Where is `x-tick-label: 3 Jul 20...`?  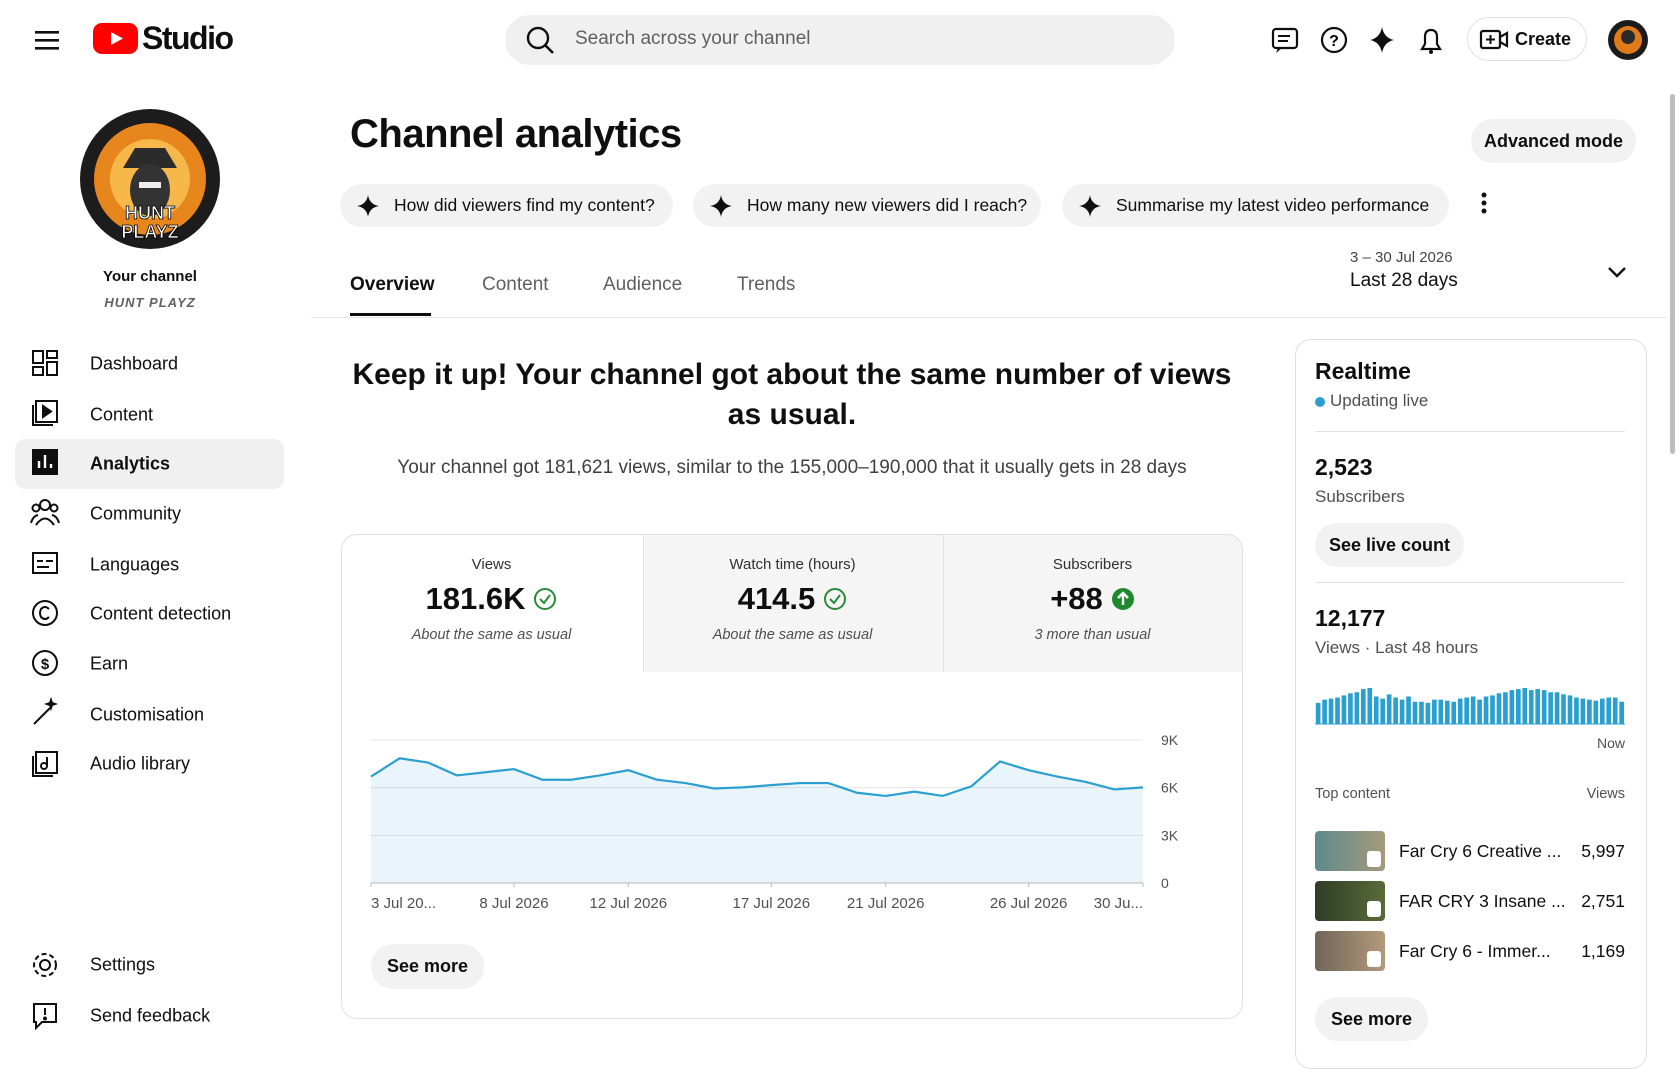 x-tick-label: 3 Jul 20... is located at coordinates (403, 903).